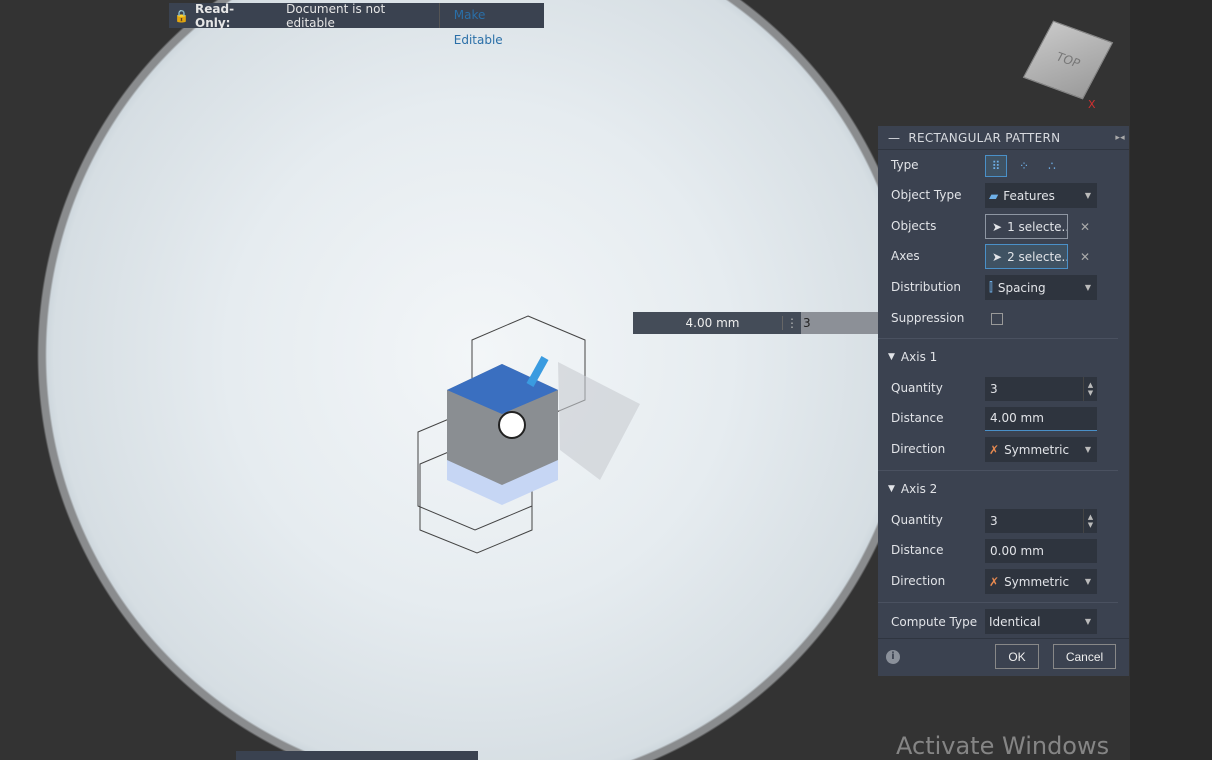  I want to click on axis2-quantity-label: Quantity, so click(917, 520).